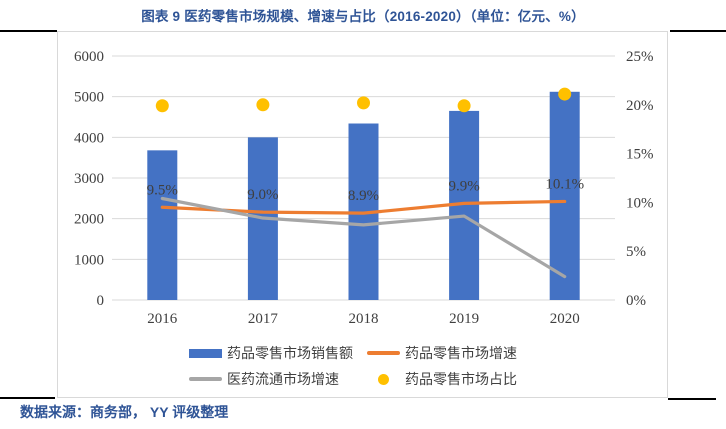  I want to click on y-axis-tick-right: 5%, so click(636, 252).